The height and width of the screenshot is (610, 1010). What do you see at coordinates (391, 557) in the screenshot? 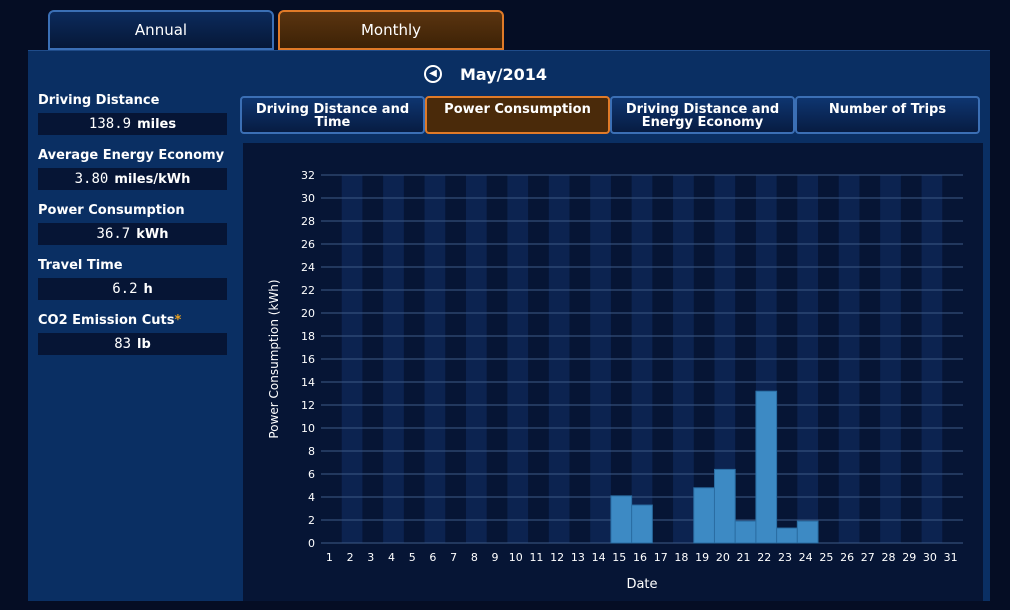
I see `x-tick-label: 4` at bounding box center [391, 557].